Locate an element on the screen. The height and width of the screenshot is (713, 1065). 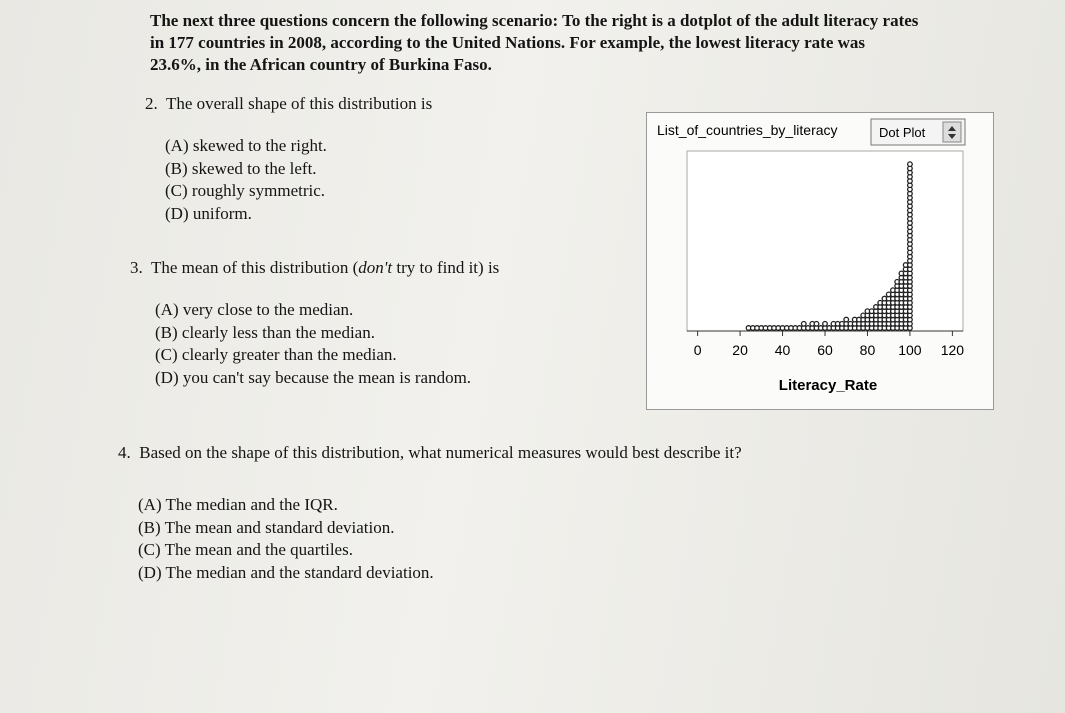
x-tick-label: 100 is located at coordinates (910, 350).